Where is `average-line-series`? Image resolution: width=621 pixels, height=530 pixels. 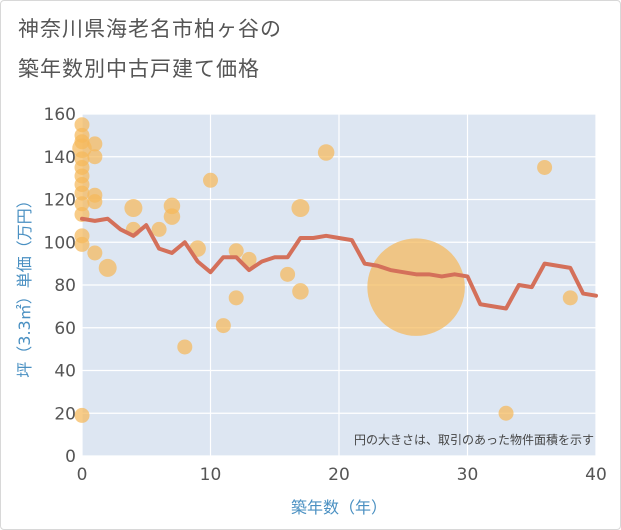
average-line-series is located at coordinates (339, 263).